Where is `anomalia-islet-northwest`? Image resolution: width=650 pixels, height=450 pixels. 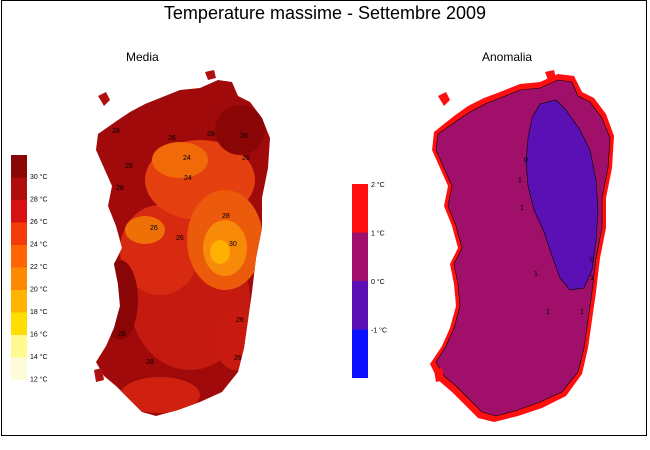 anomalia-islet-northwest is located at coordinates (444, 99).